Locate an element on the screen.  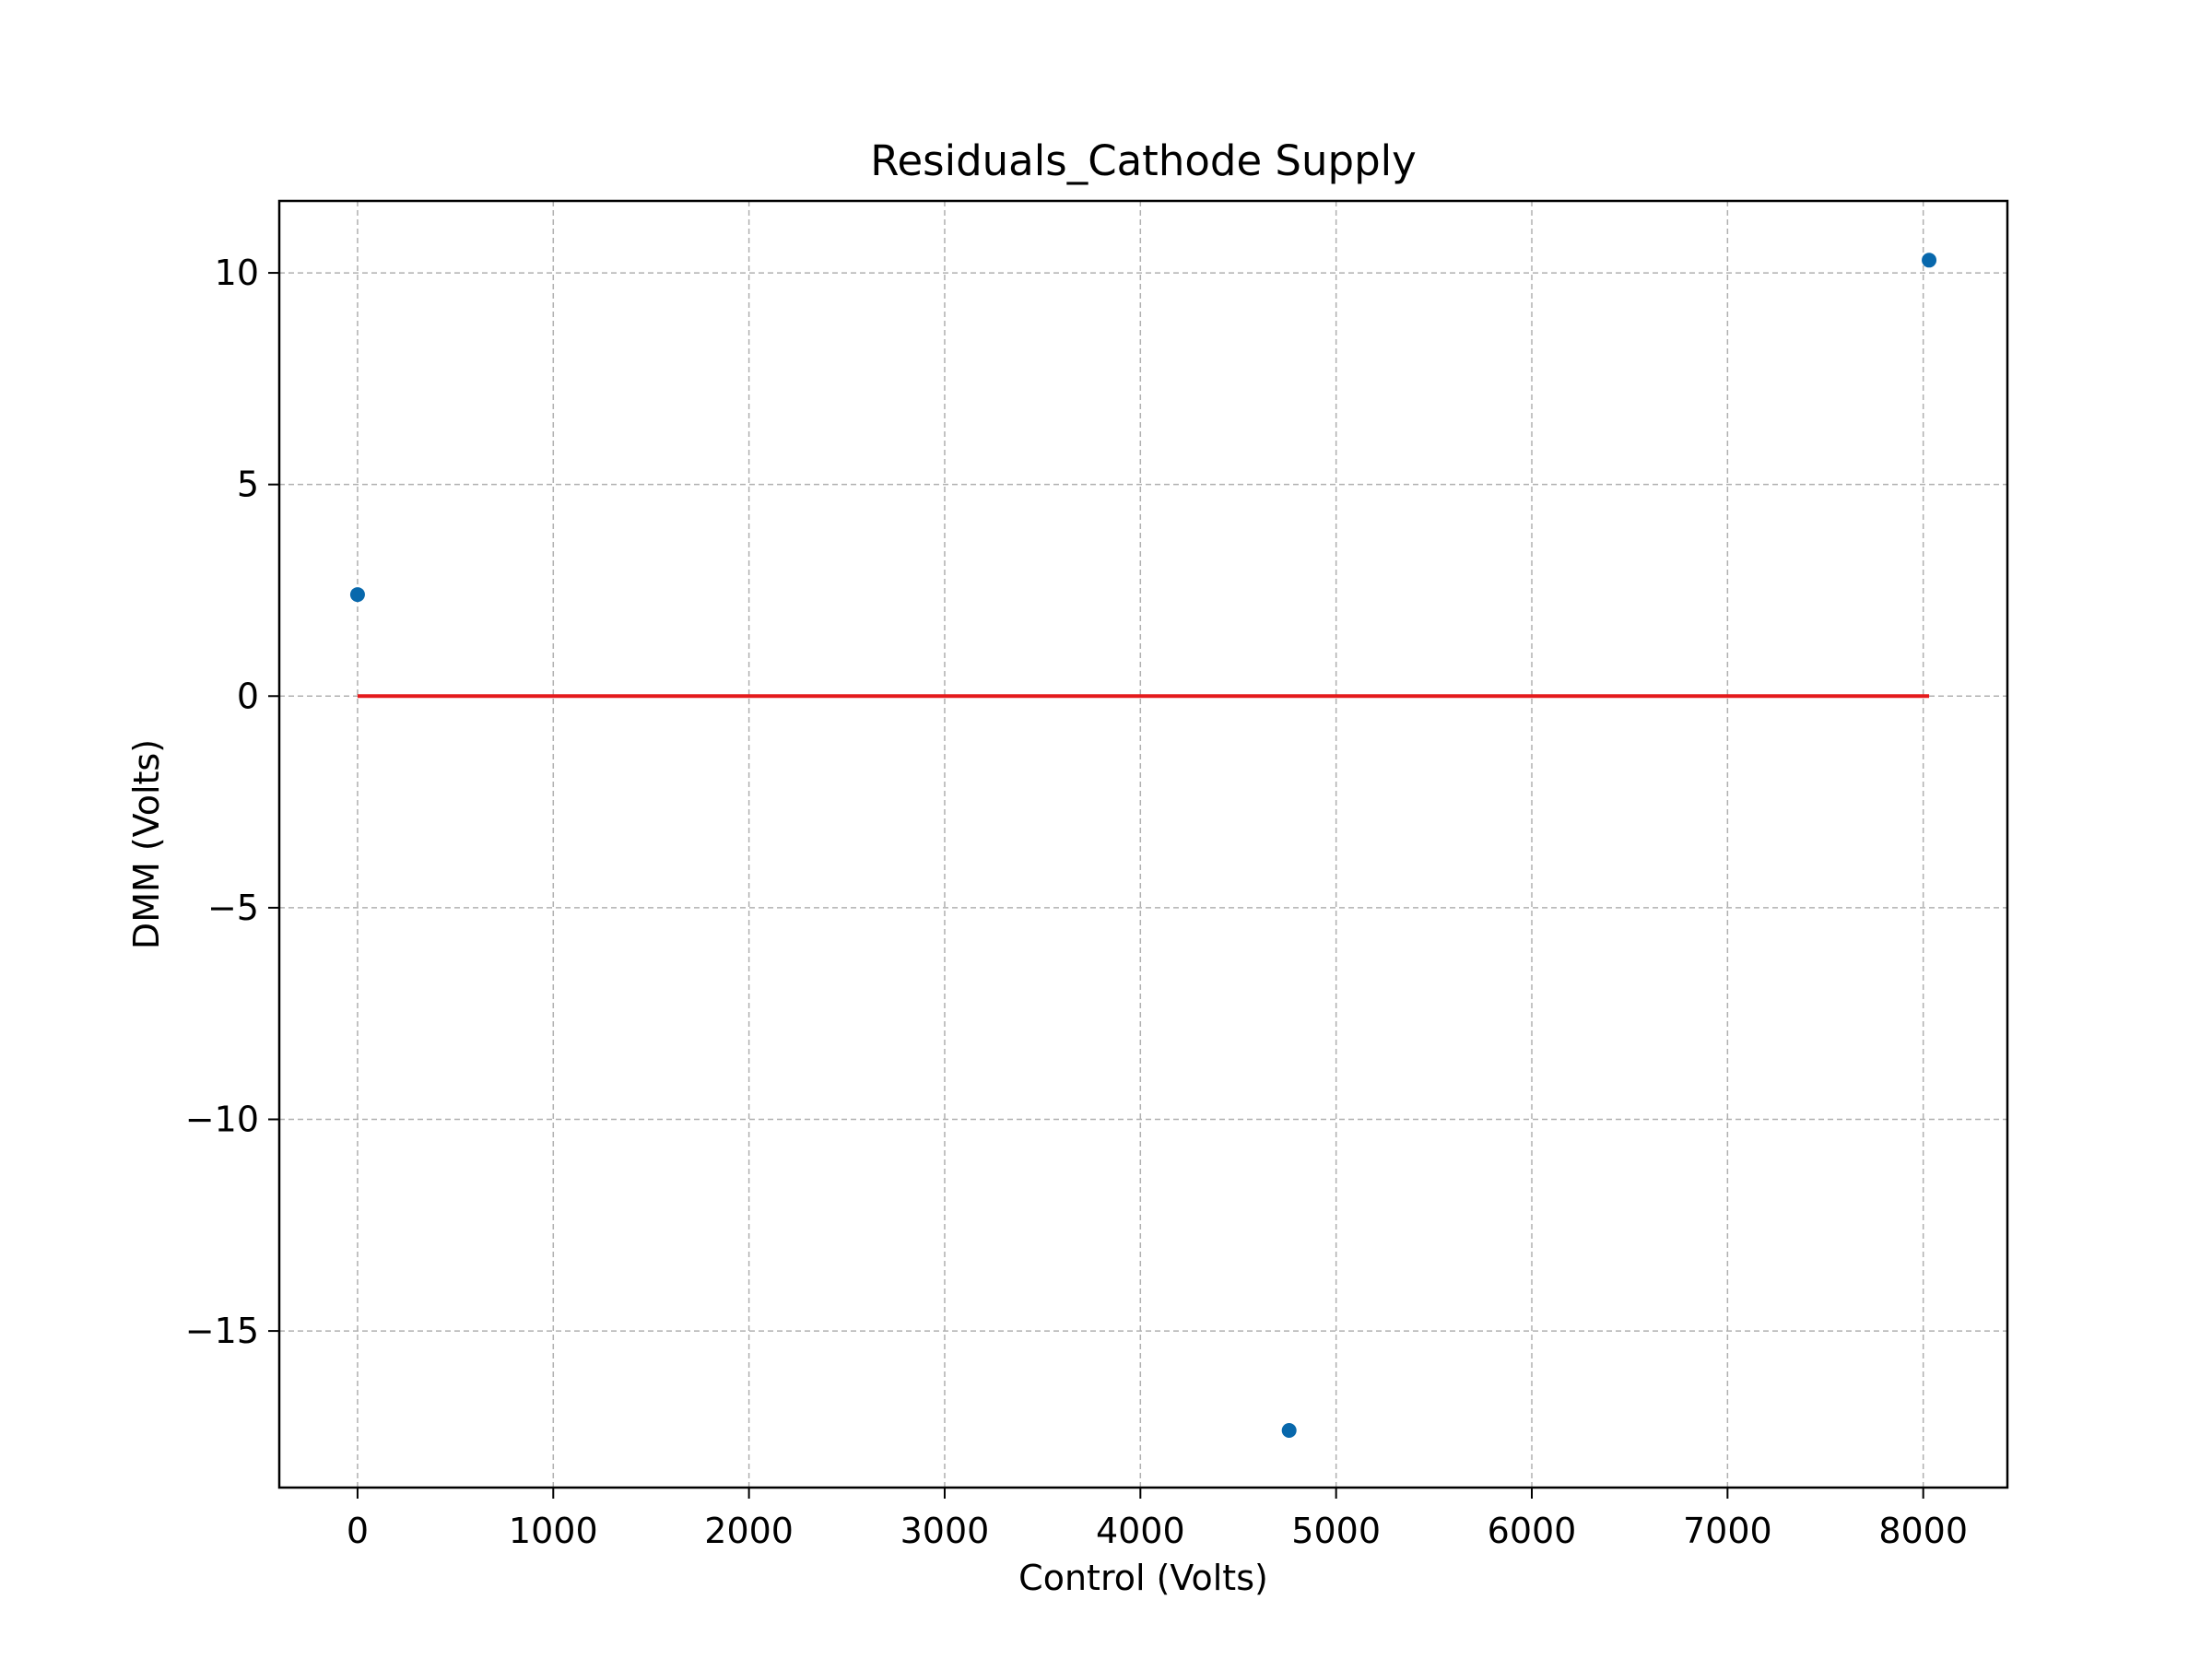
y-tick-label: −5 is located at coordinates (233, 908).